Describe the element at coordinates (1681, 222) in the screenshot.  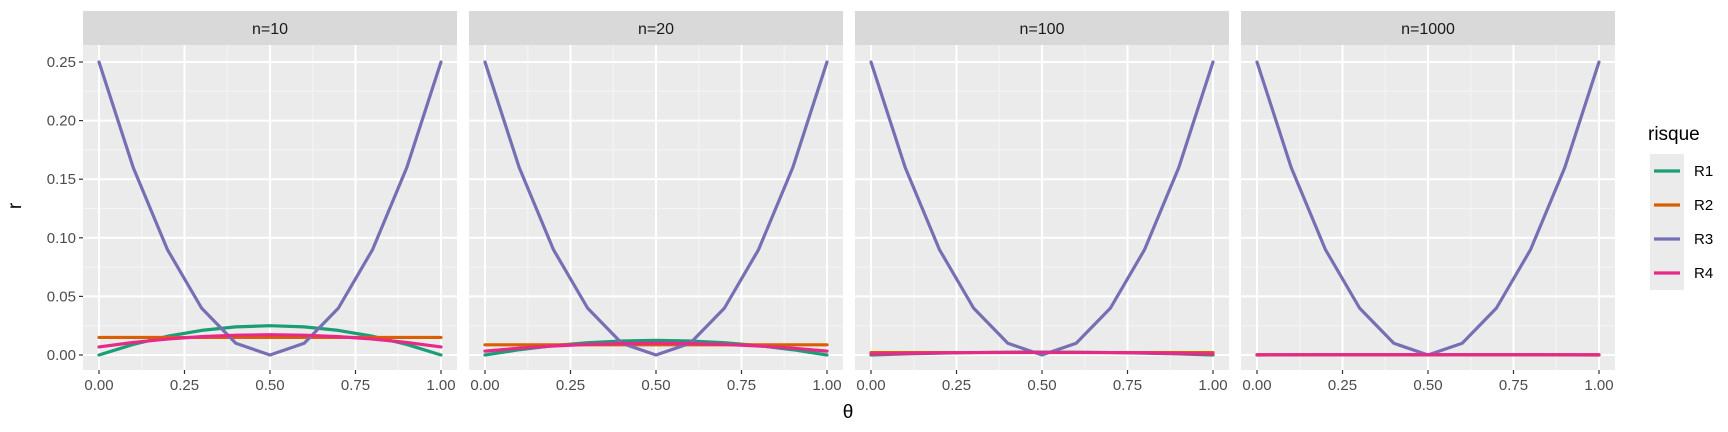
I see `legend-items: R1 R2 R3 R4` at that location.